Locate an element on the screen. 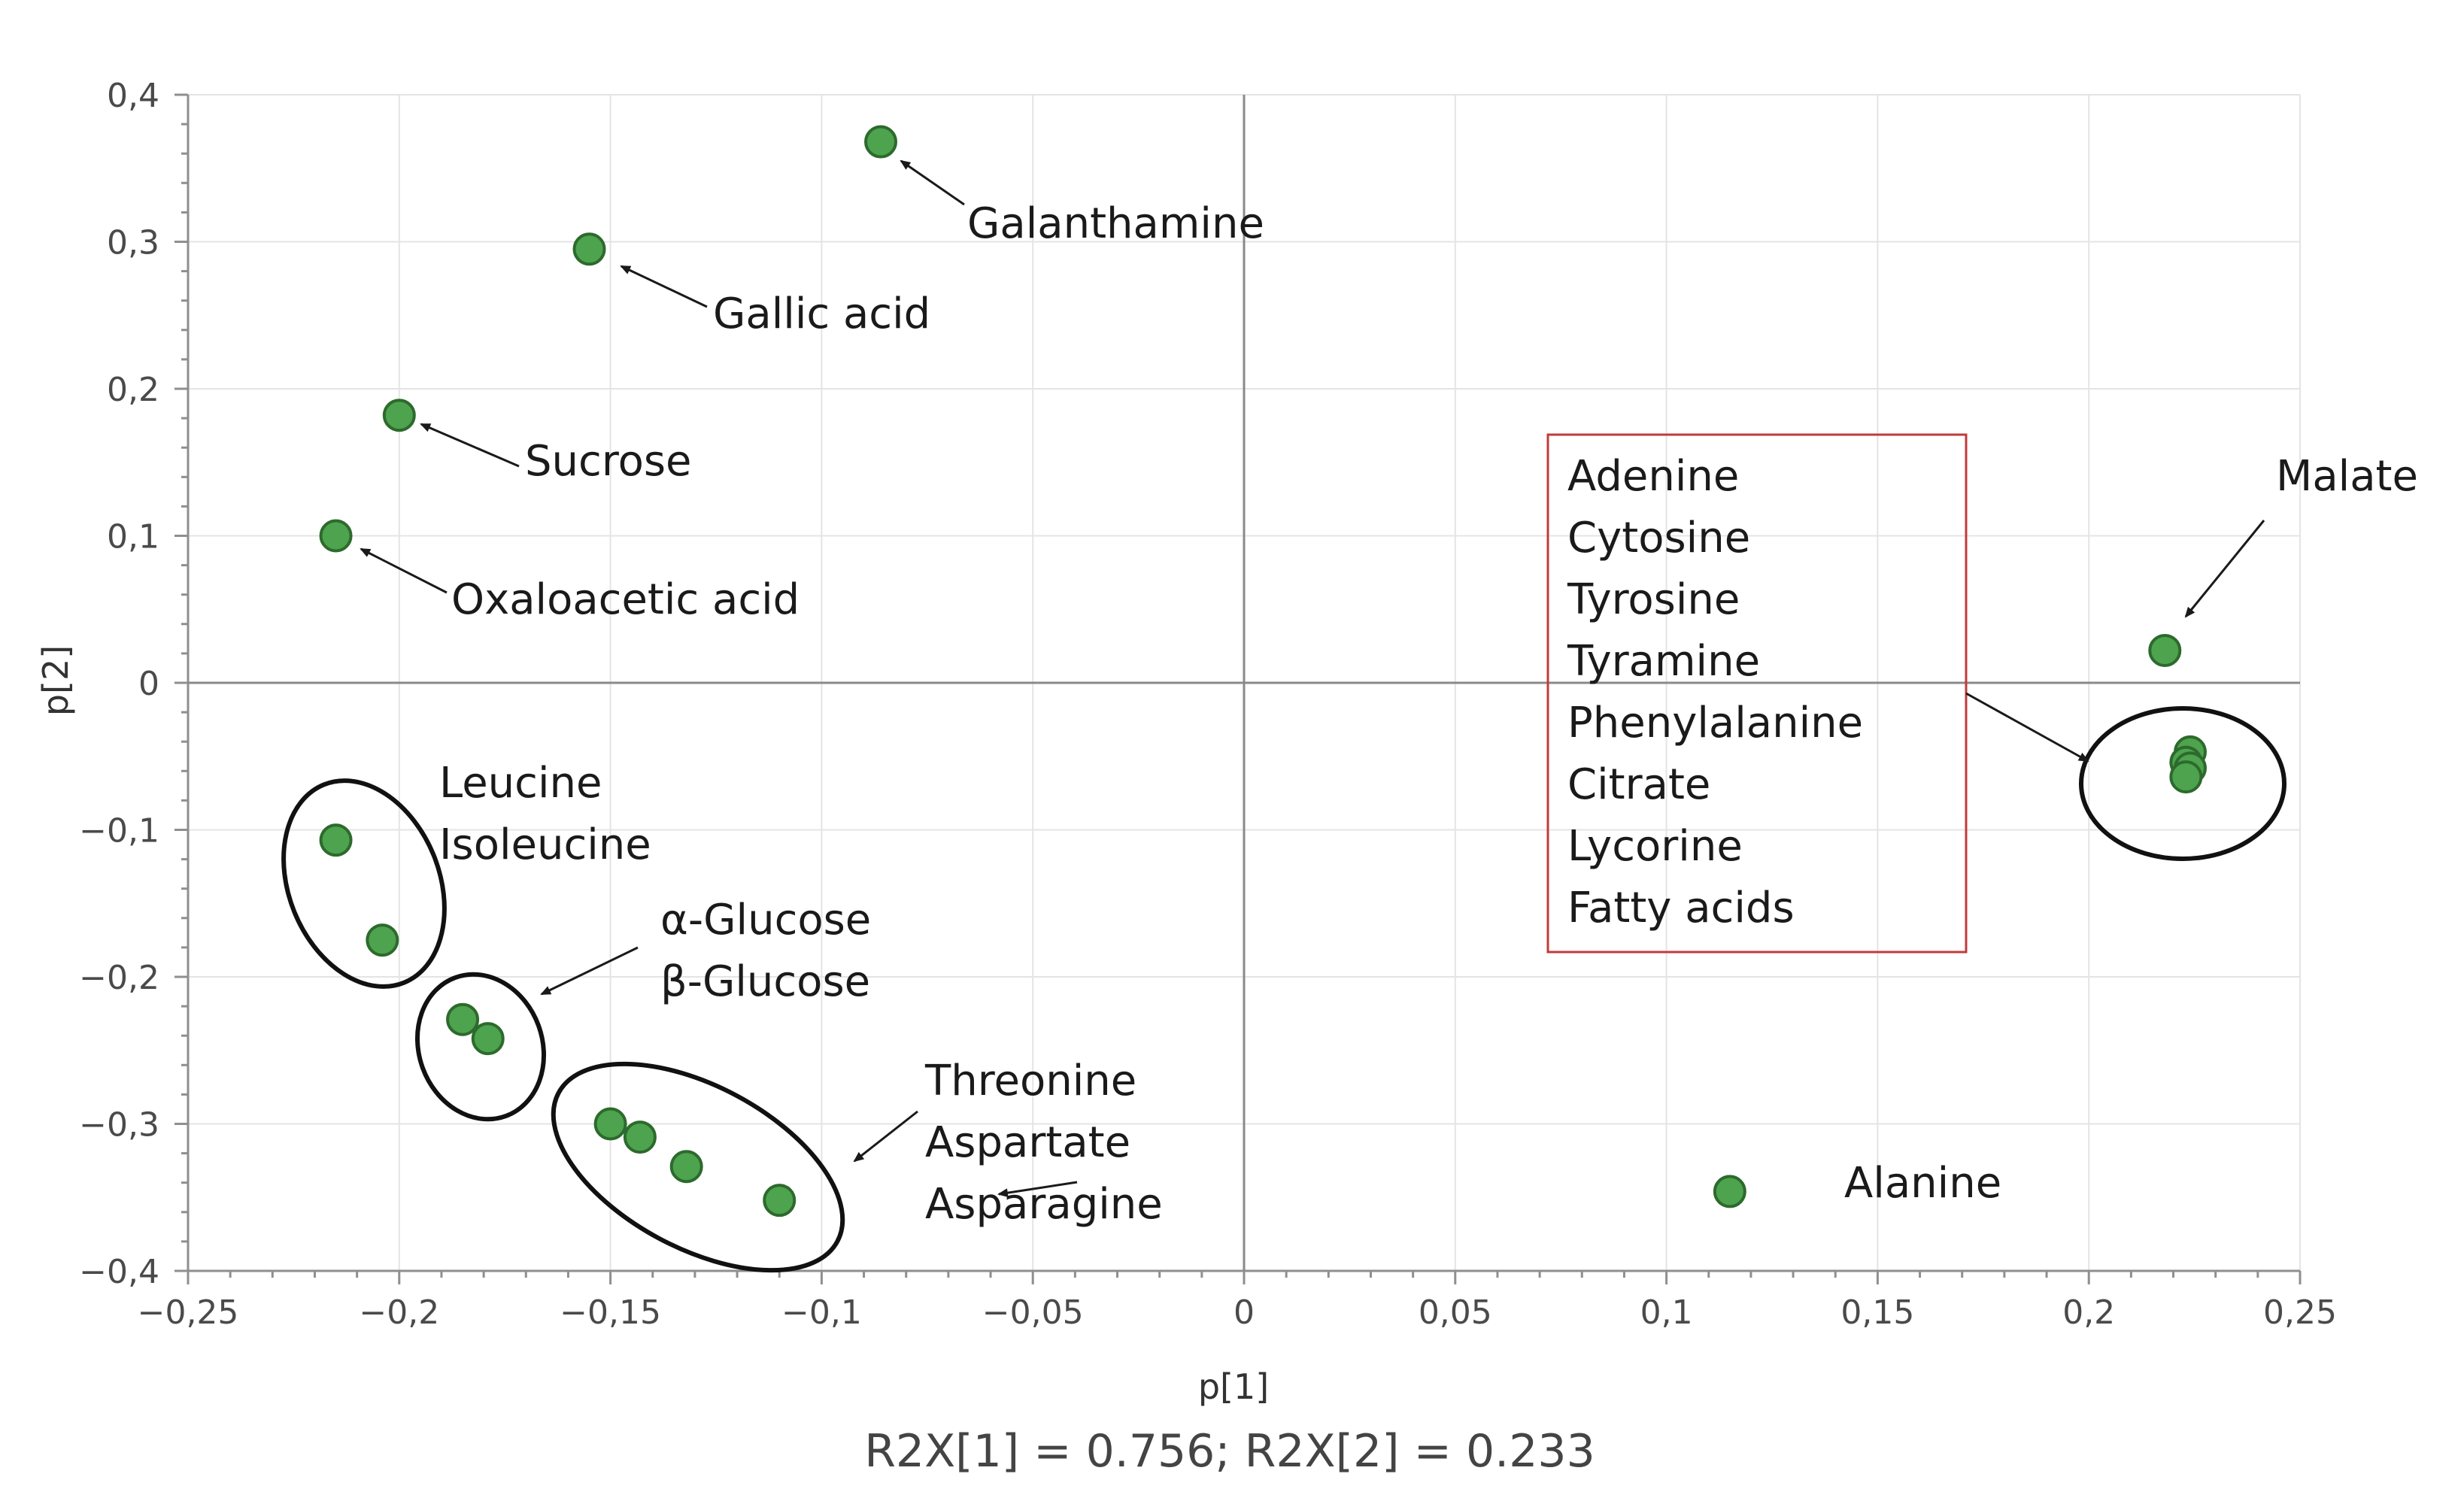  malate-arrow is located at coordinates (2224, 569).